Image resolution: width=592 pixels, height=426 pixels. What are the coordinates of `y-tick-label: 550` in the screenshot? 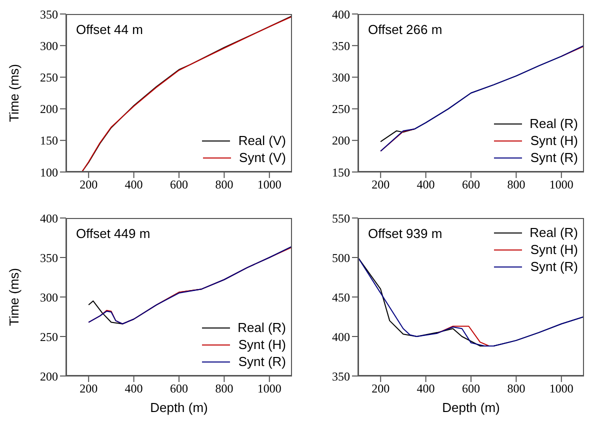 It's located at (341, 218).